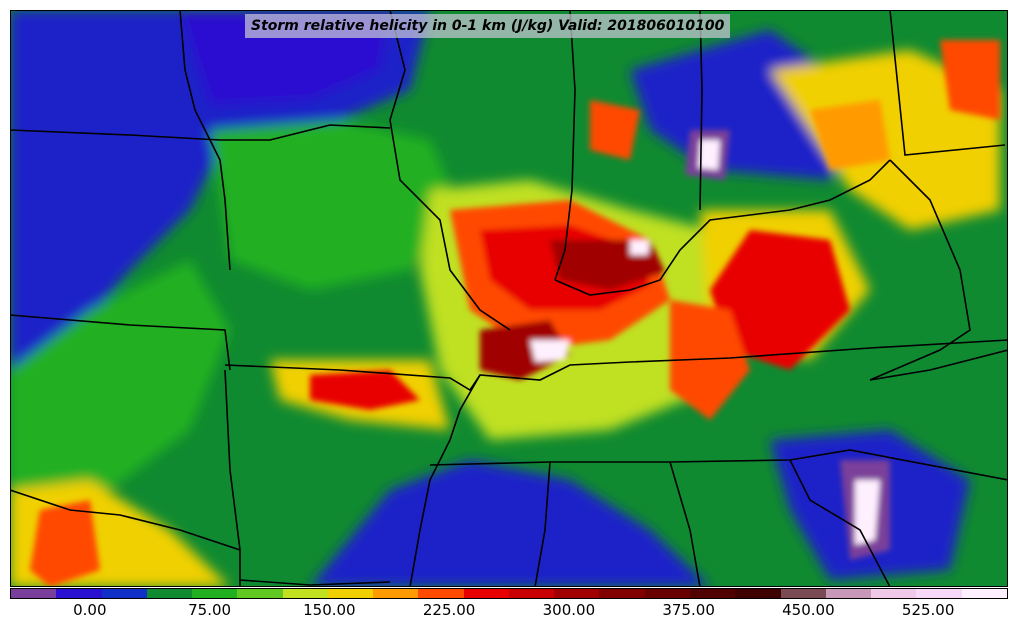  What do you see at coordinates (616, 365) in the screenshot?
I see `boundary-missouri-arkansas` at bounding box center [616, 365].